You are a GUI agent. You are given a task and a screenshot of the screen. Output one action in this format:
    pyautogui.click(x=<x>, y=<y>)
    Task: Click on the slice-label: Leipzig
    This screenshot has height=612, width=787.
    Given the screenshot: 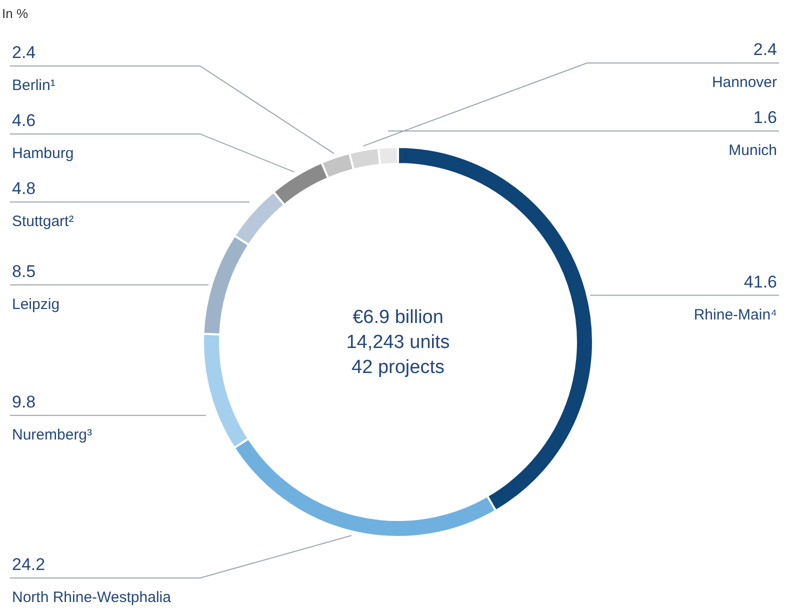 What is the action you would take?
    pyautogui.click(x=36, y=304)
    